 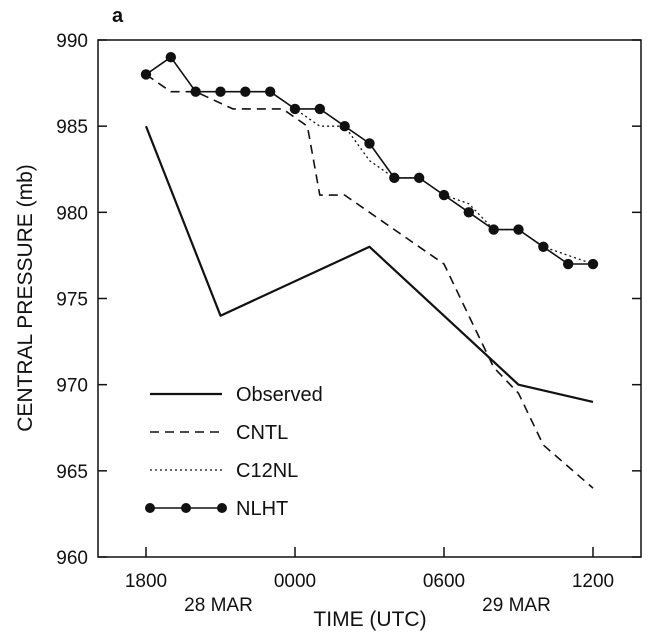 What do you see at coordinates (593, 581) in the screenshot?
I see `x-tick-label: 1200` at bounding box center [593, 581].